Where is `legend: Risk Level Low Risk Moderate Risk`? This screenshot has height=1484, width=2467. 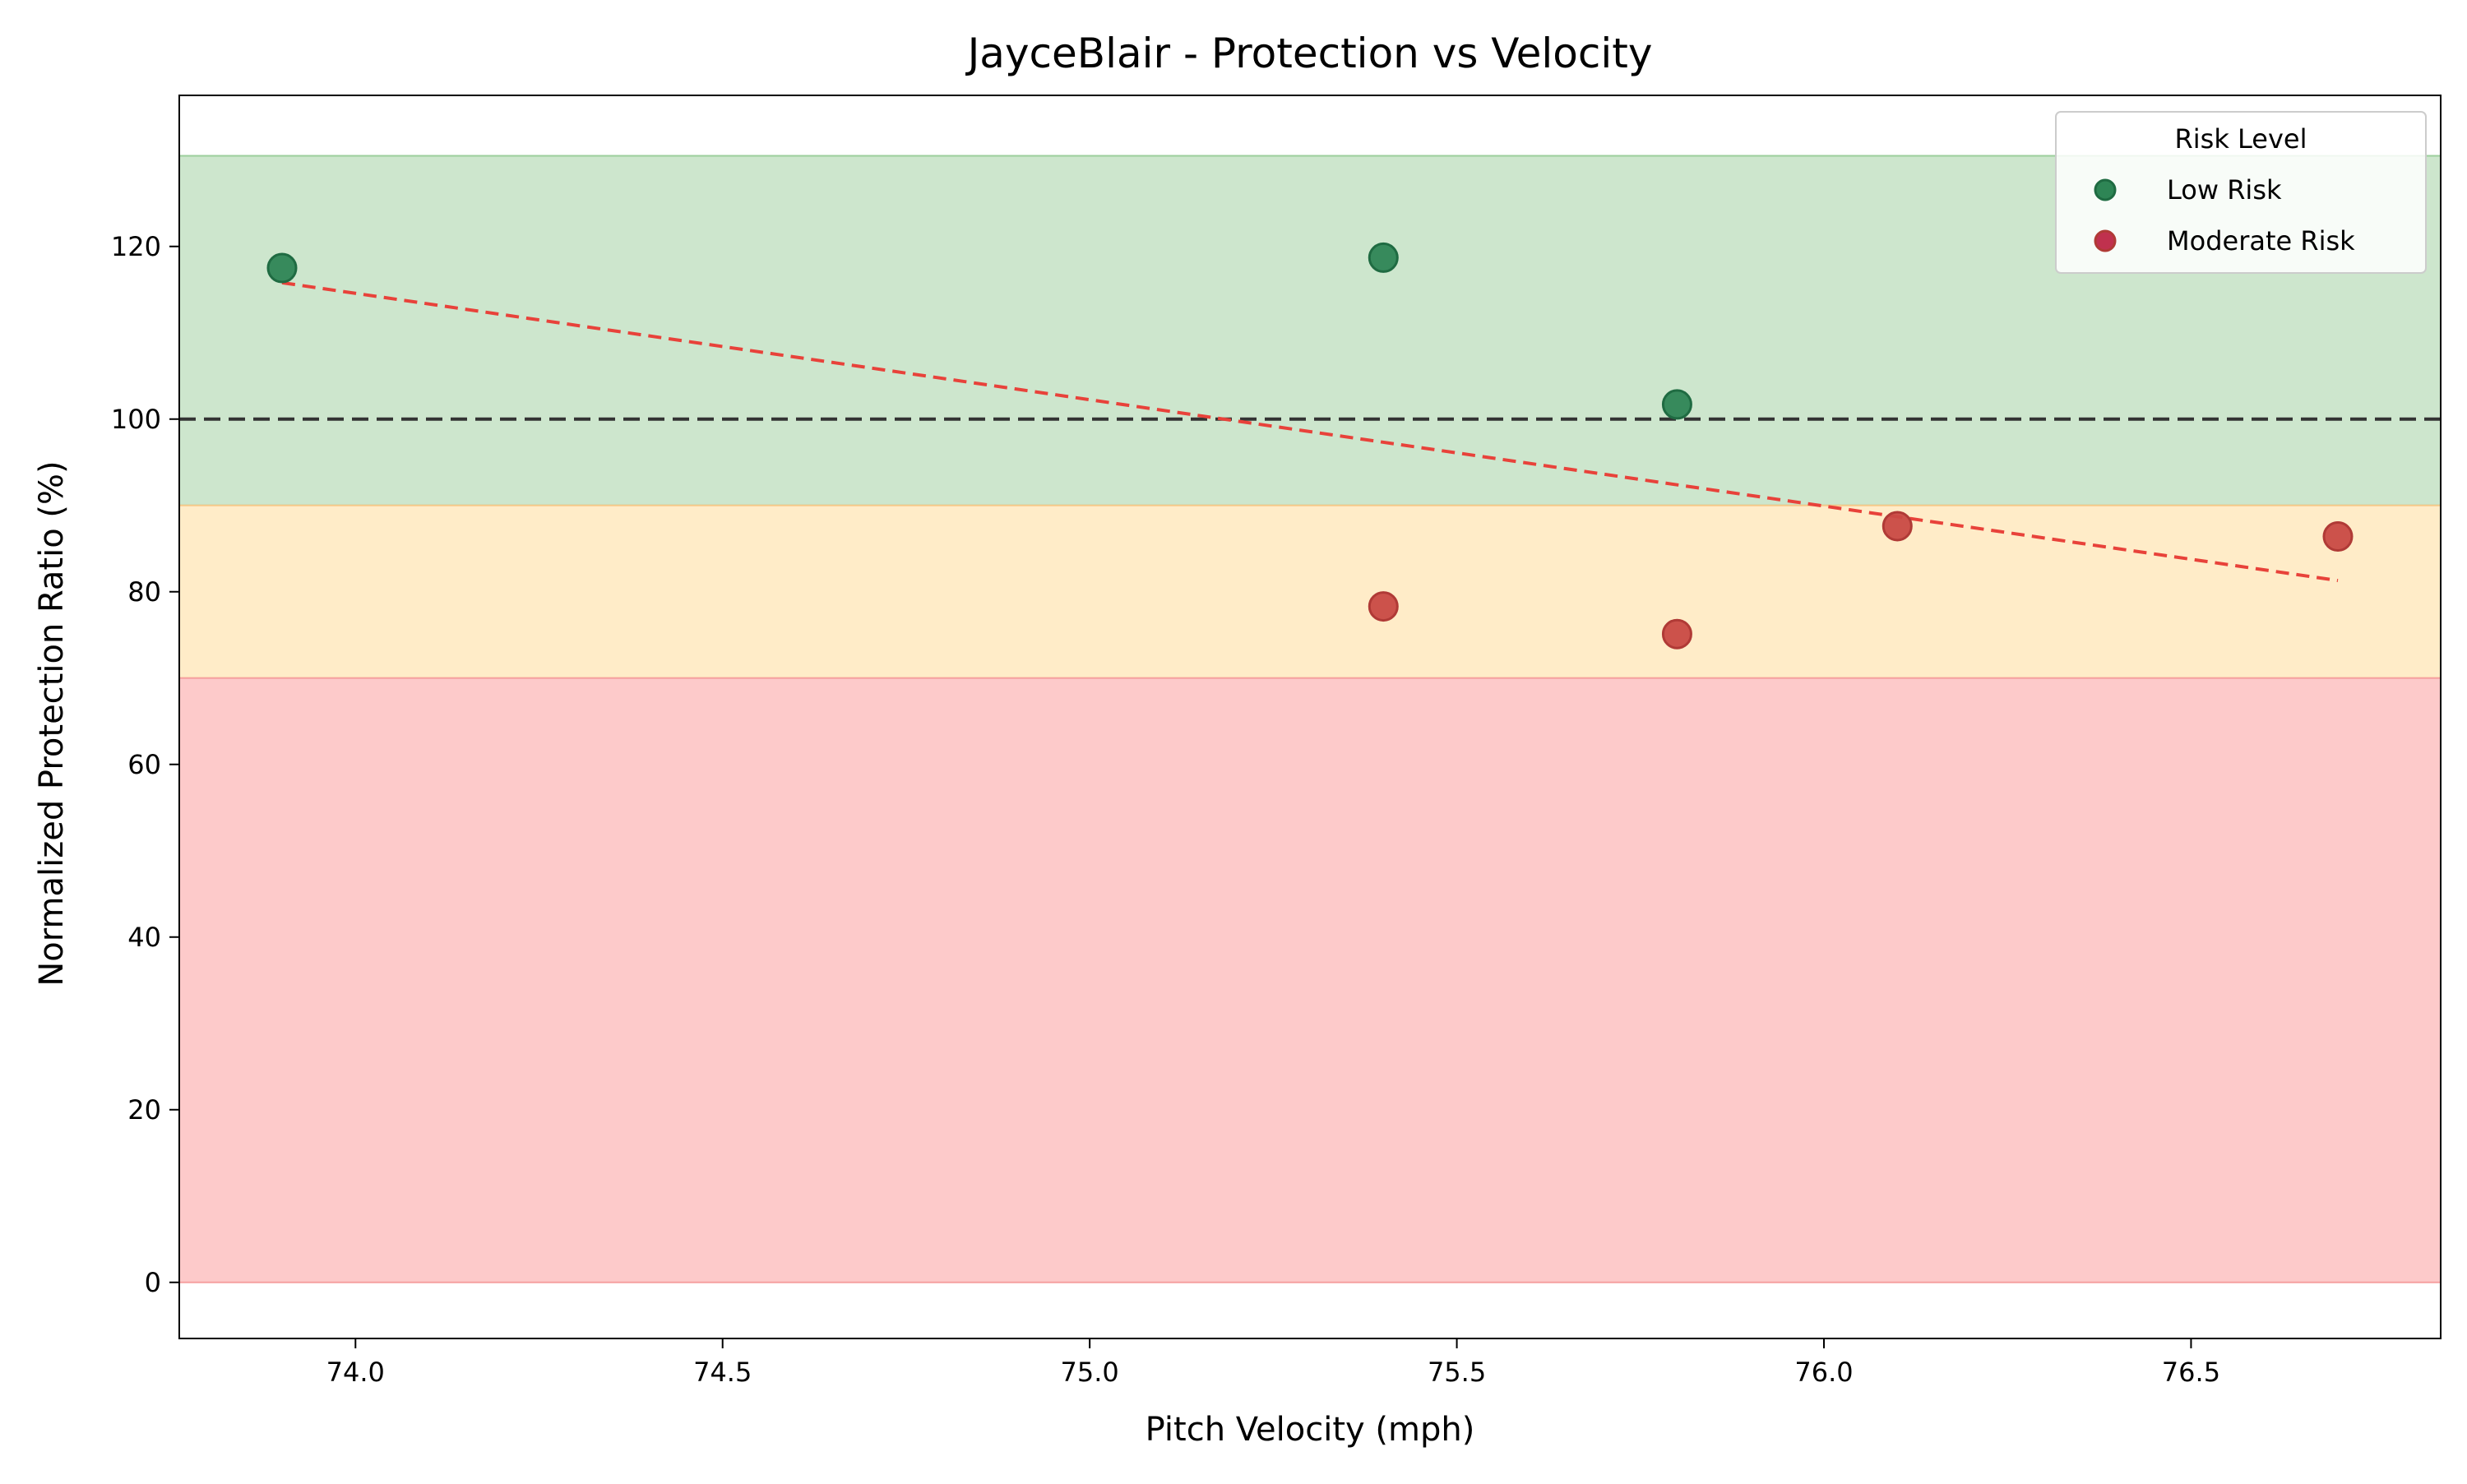
legend: Risk Level Low Risk Moderate Risk is located at coordinates (2241, 193).